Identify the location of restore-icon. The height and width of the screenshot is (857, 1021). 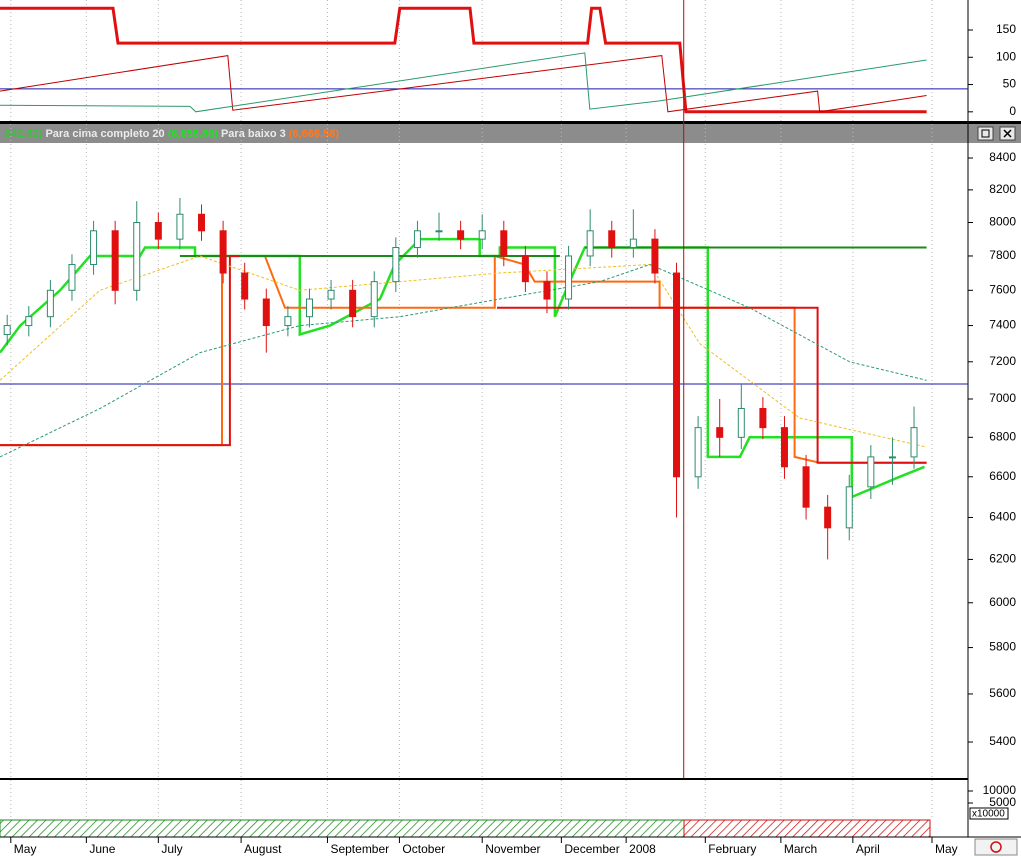
(985, 133).